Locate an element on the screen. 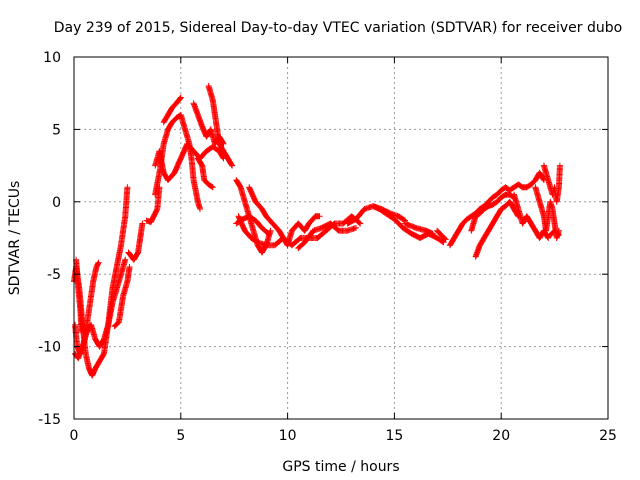  y-tick-label: 0 is located at coordinates (56, 203).